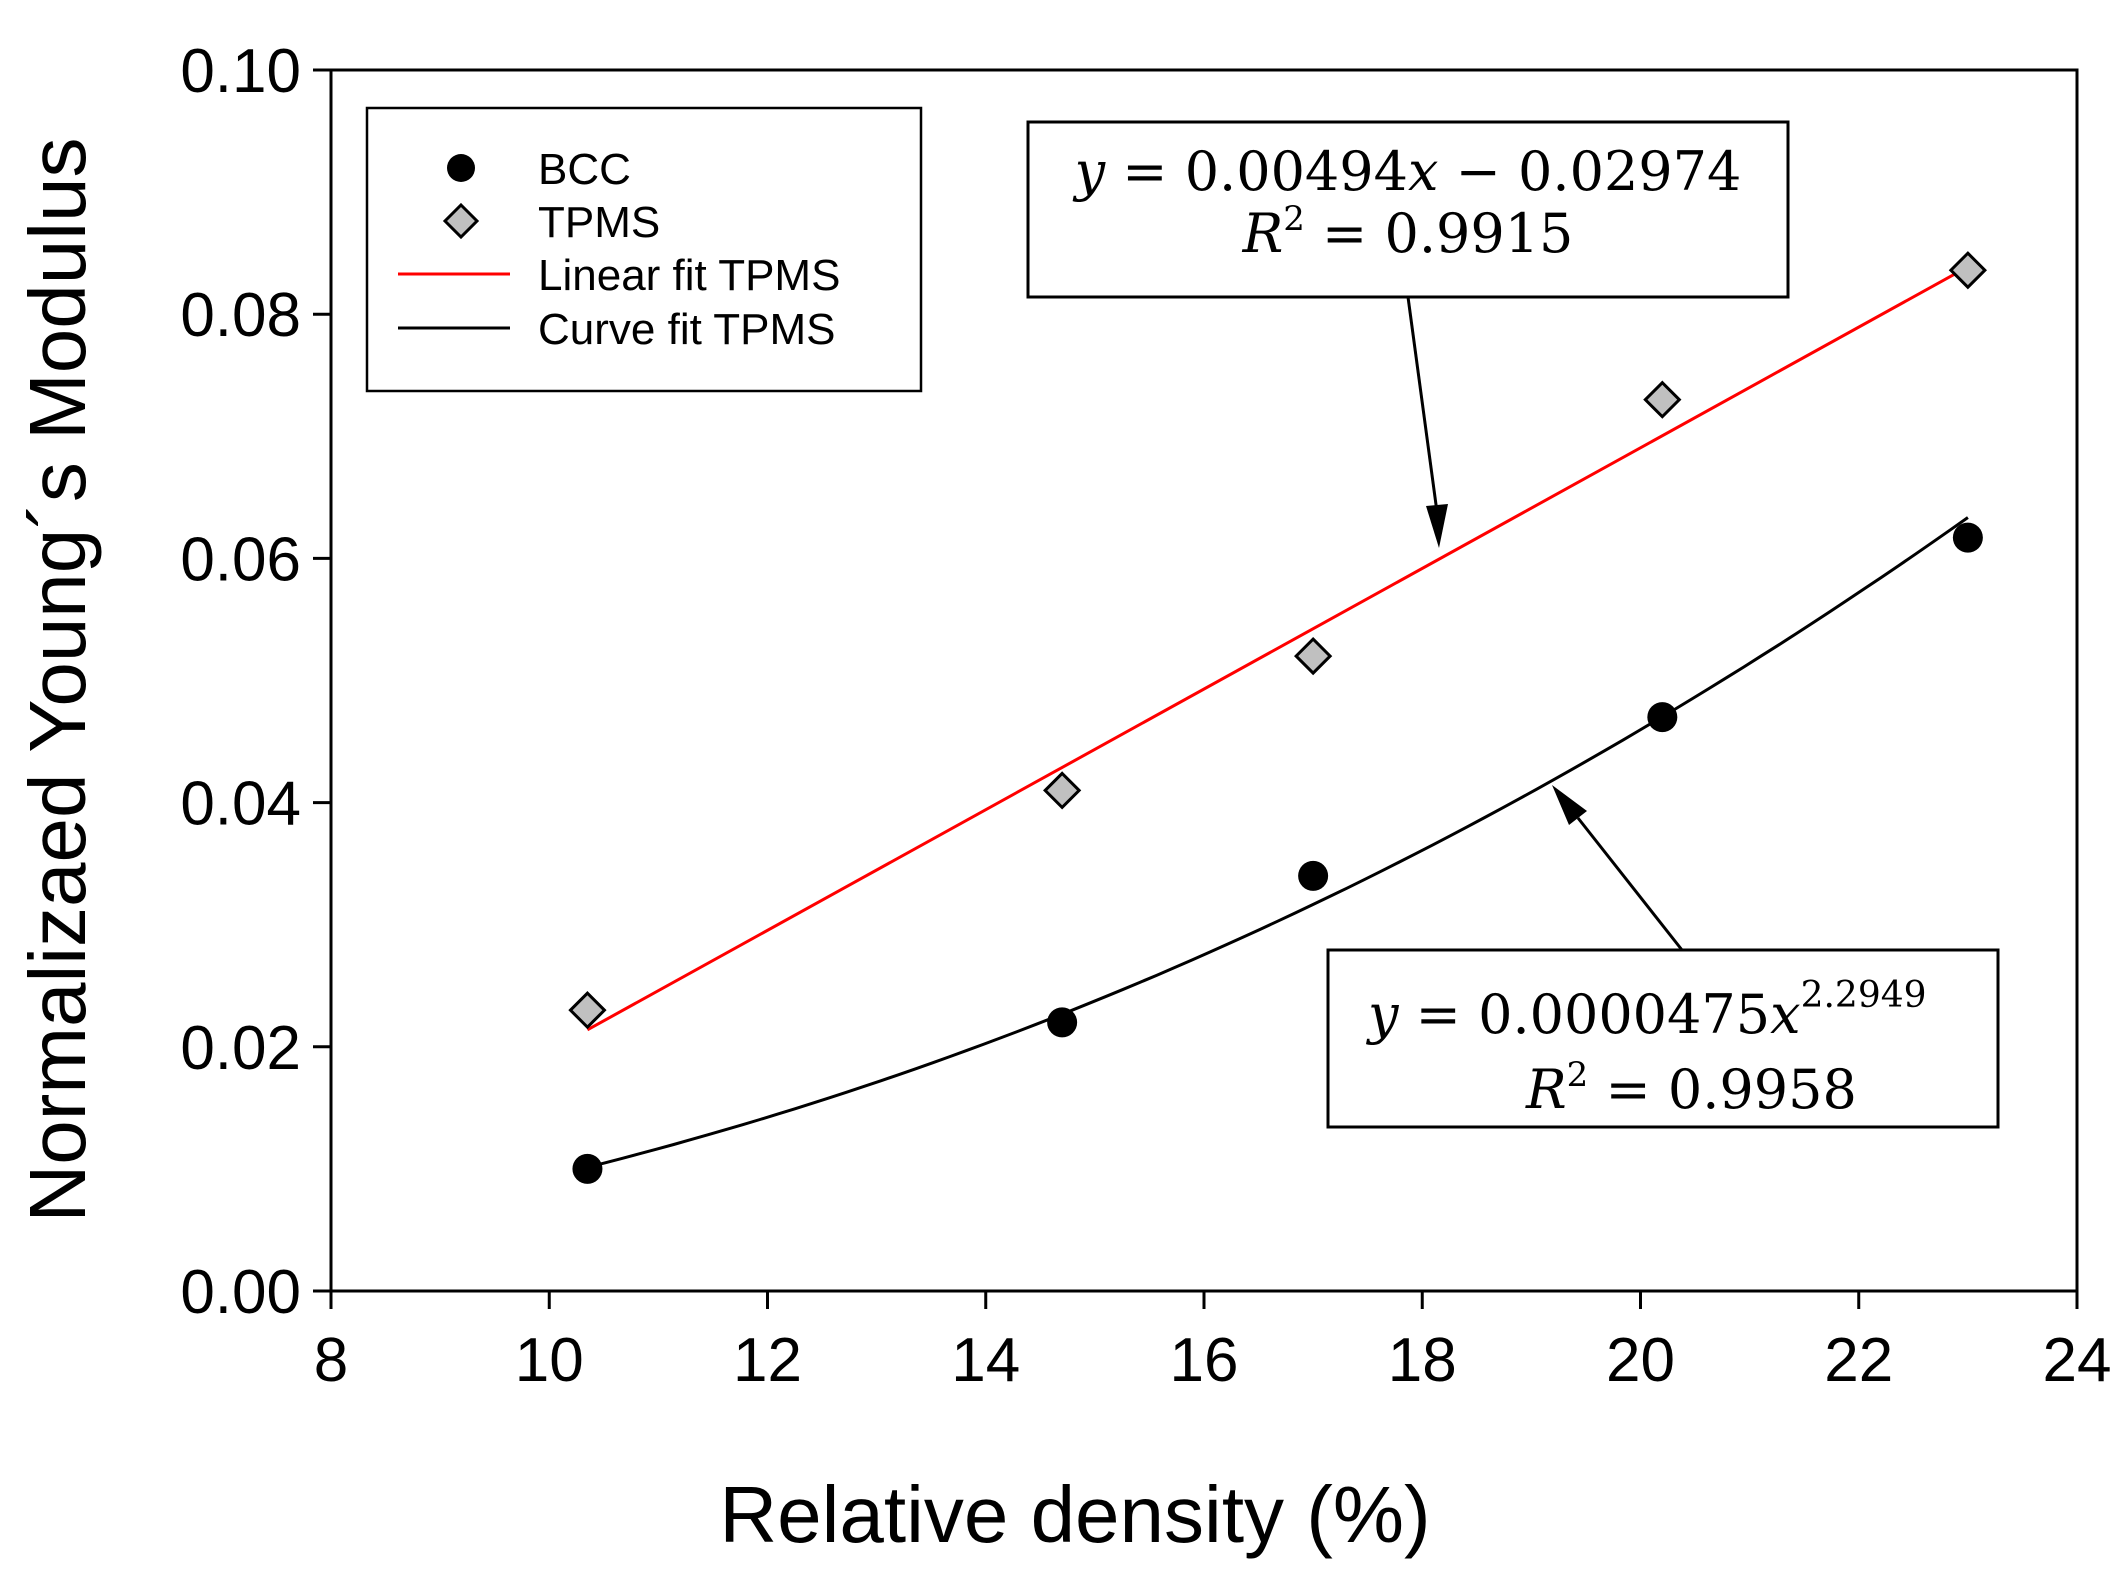 The image size is (2126, 1586). What do you see at coordinates (686, 329) in the screenshot?
I see `legend-label-curve-fit: Curve fit TPMS` at bounding box center [686, 329].